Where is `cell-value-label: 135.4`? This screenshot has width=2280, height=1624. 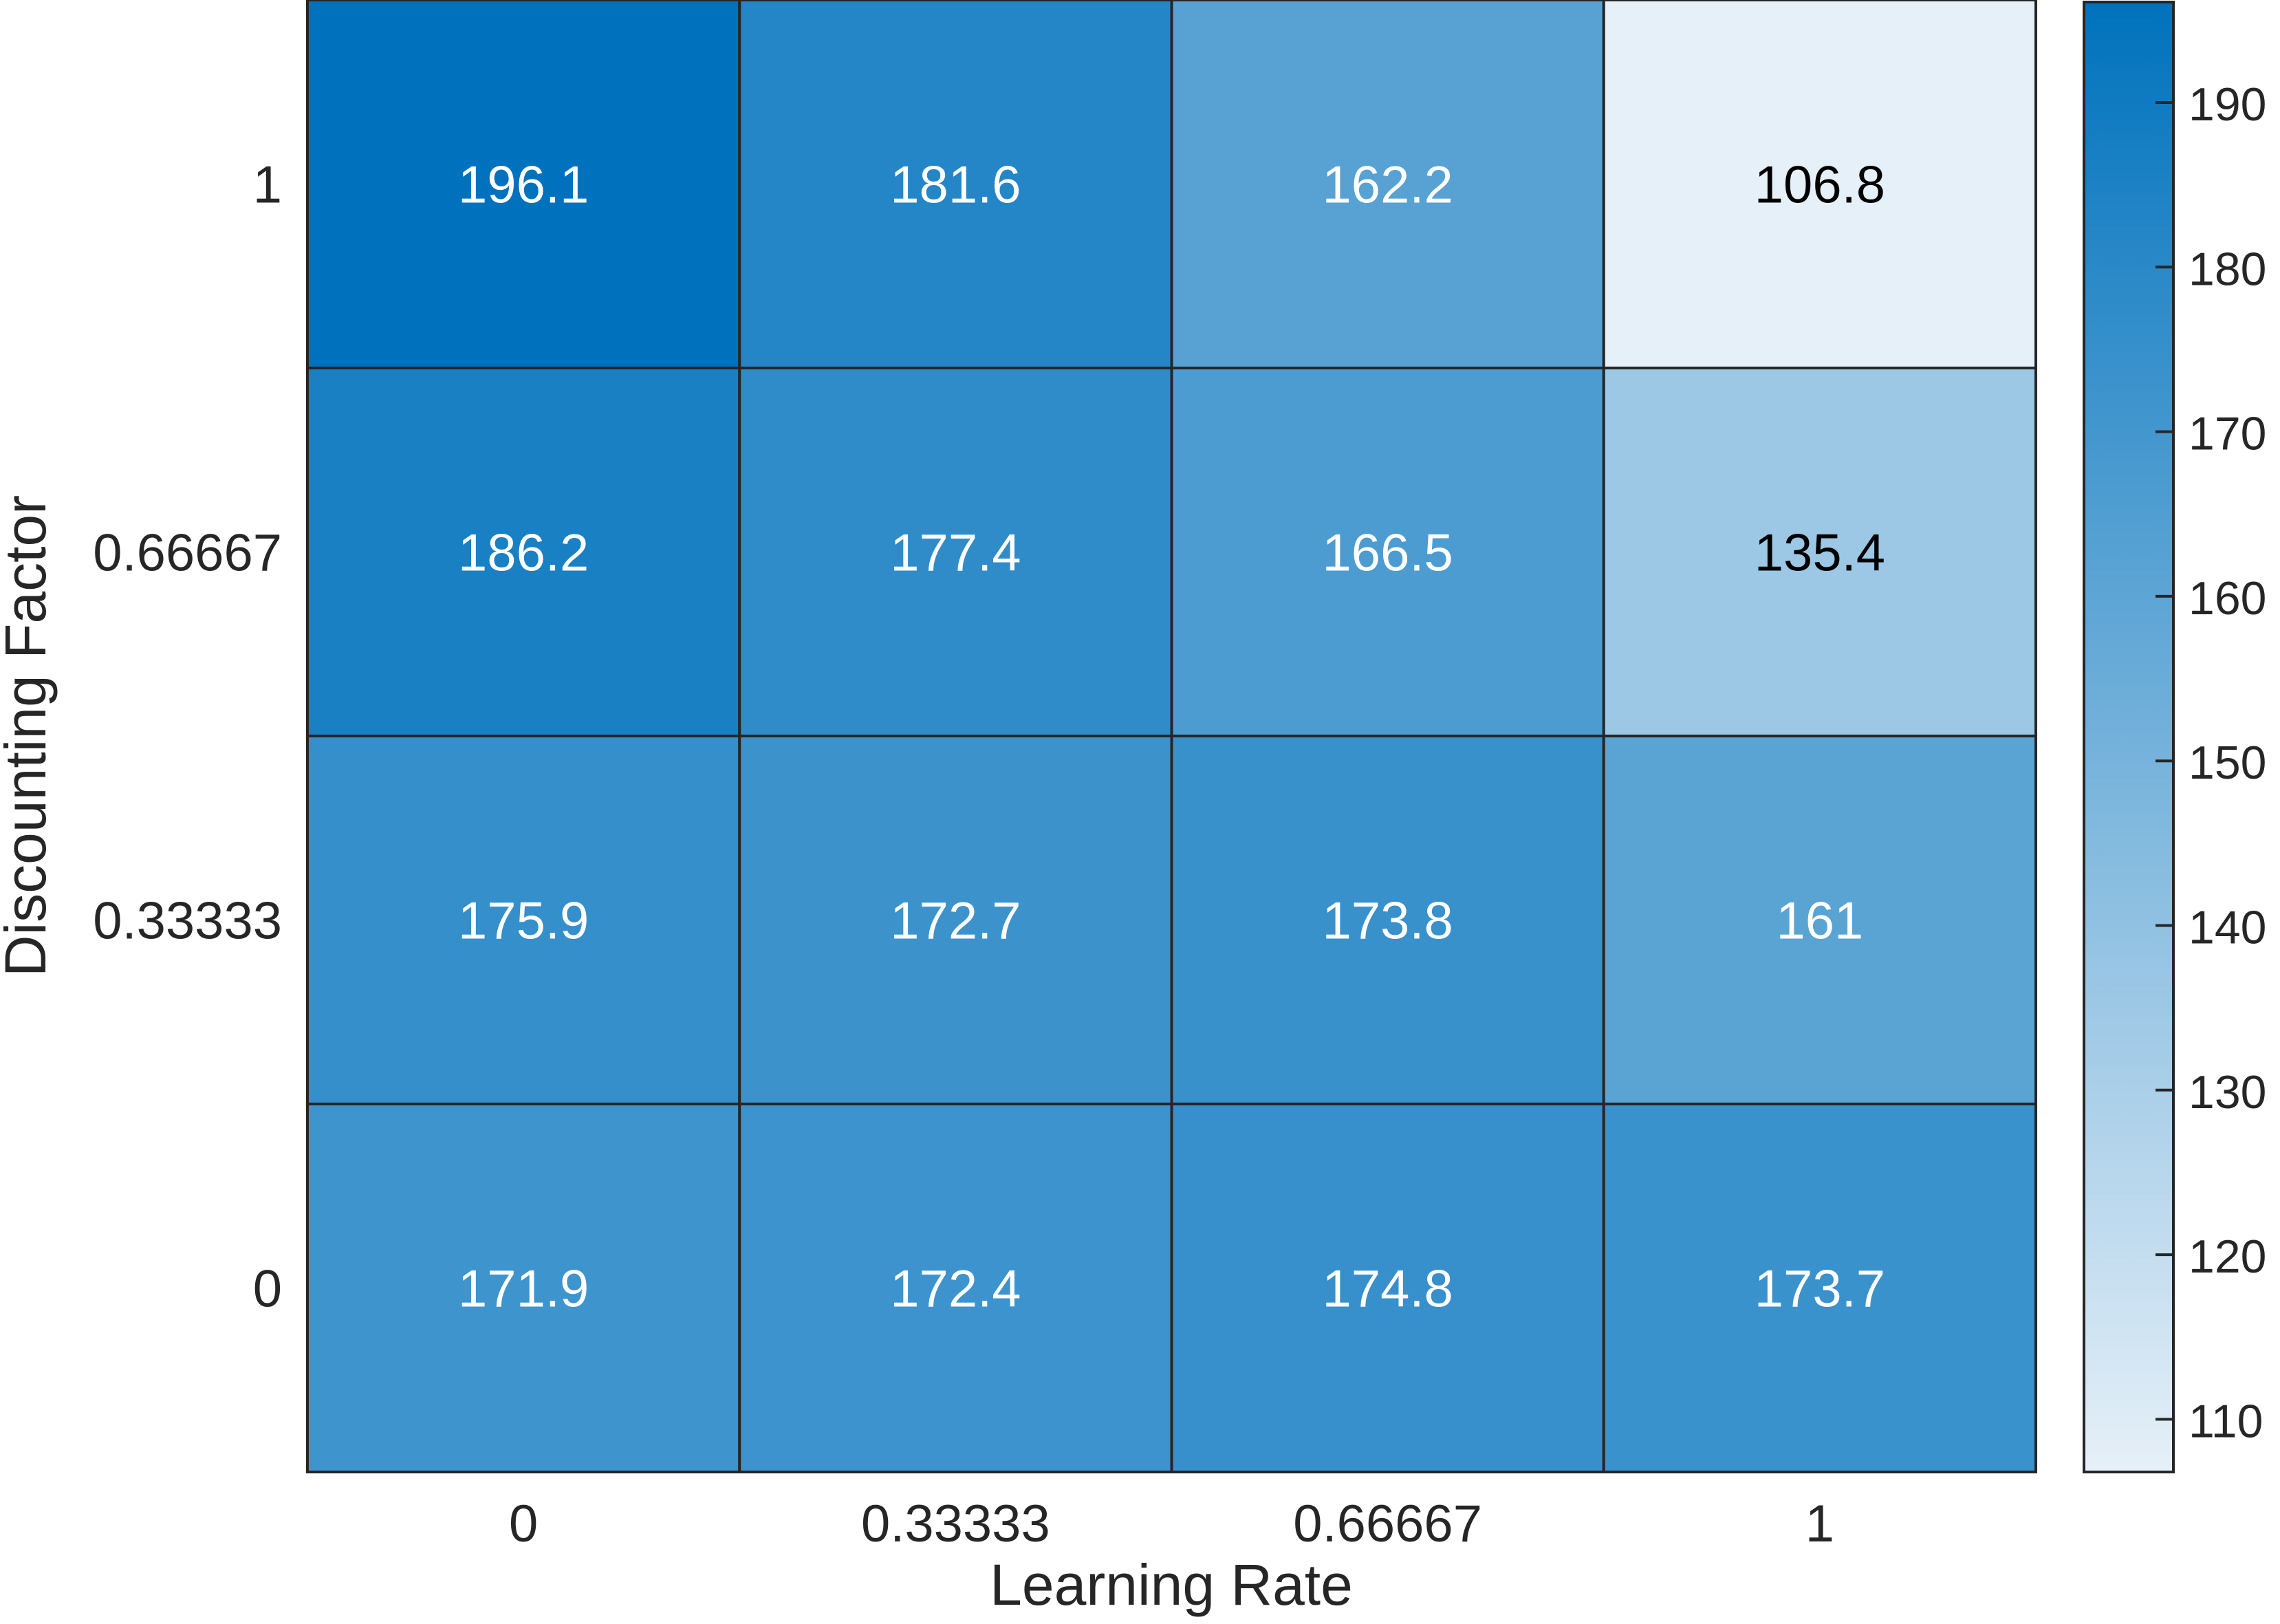
cell-value-label: 135.4 is located at coordinates (1820, 553).